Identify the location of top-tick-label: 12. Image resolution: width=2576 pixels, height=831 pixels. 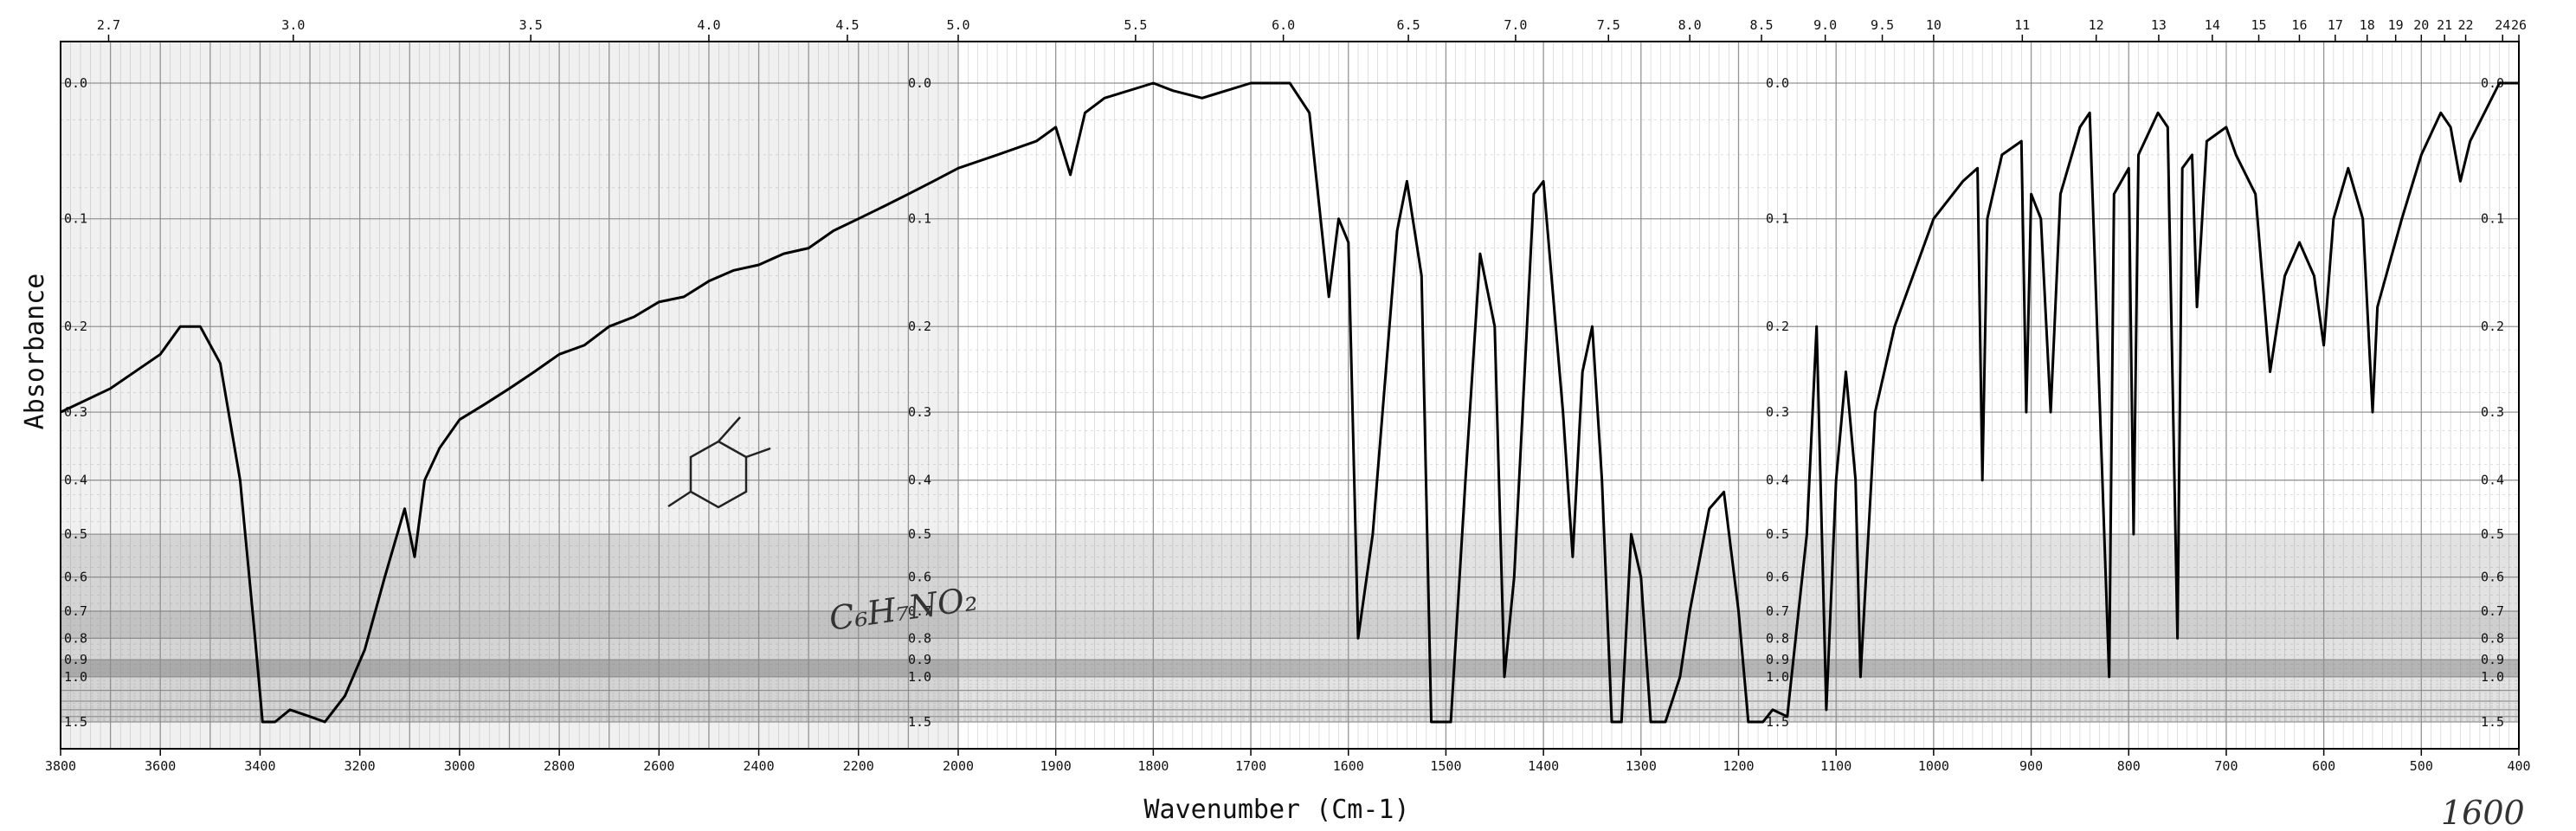
(2096, 25).